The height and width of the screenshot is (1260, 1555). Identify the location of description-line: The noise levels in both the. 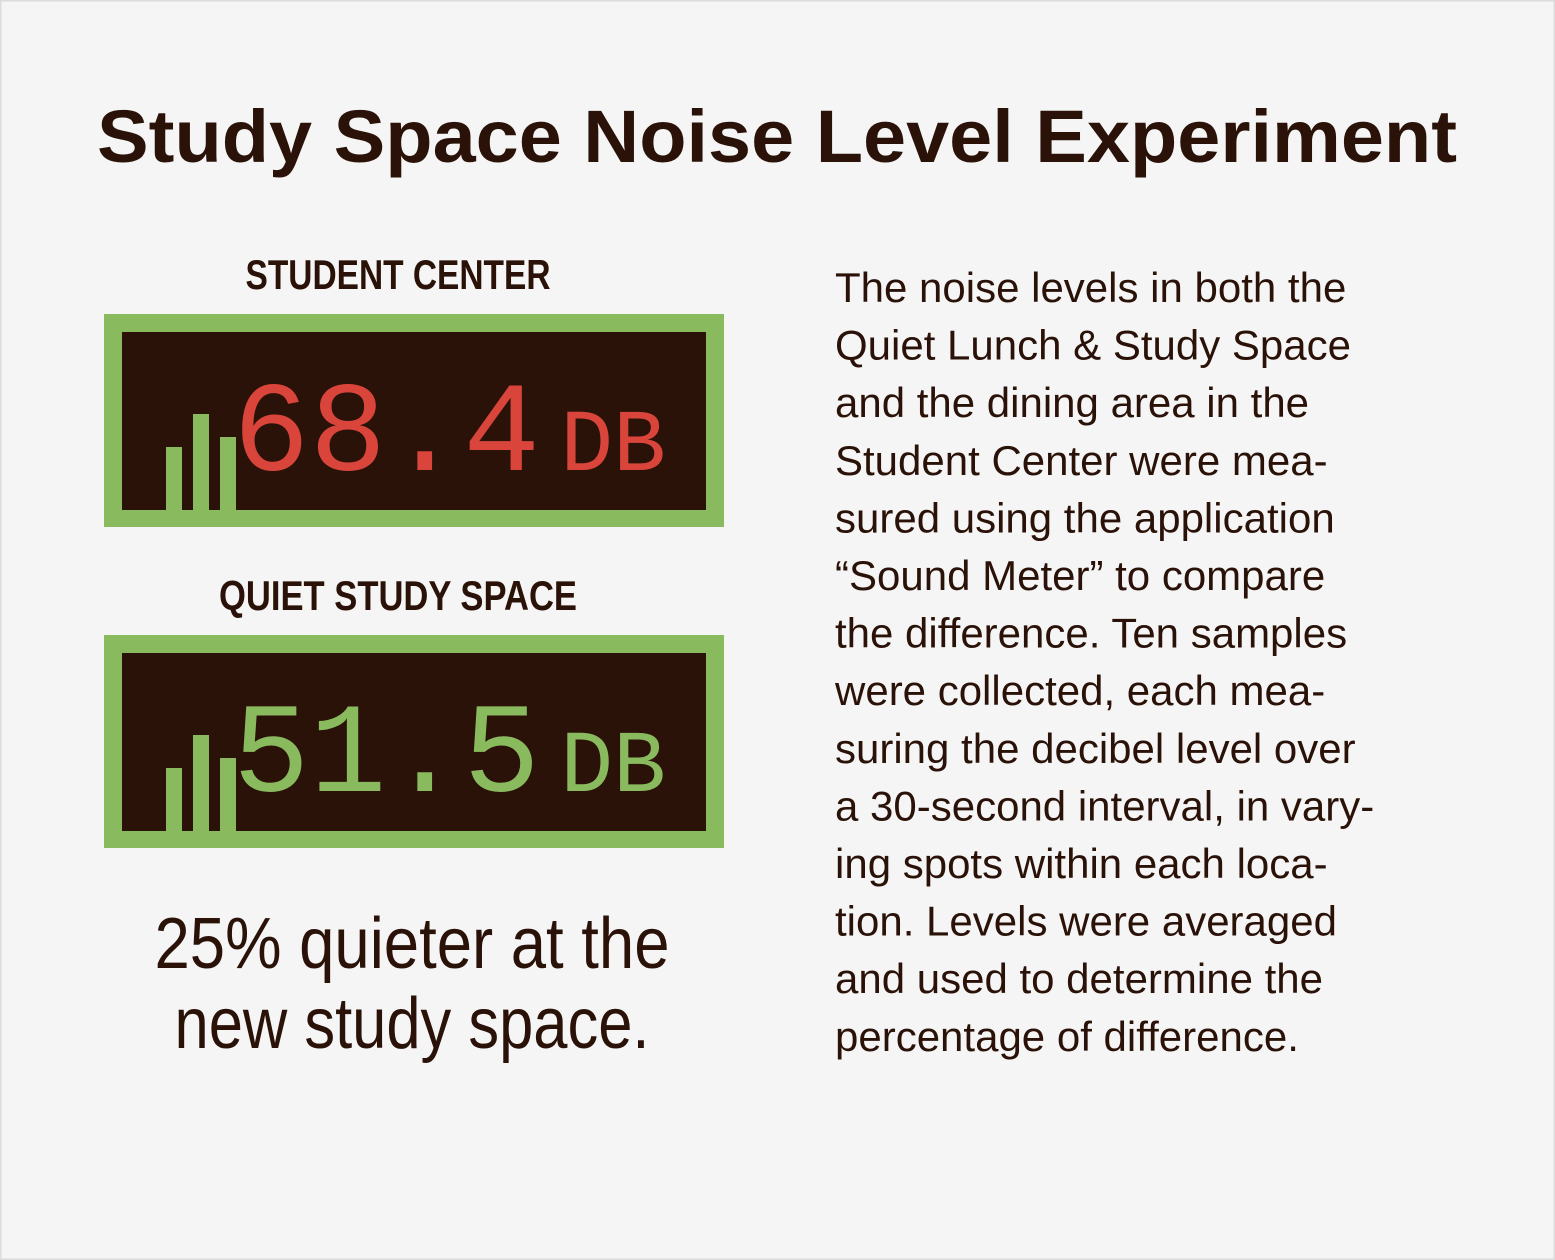
(1090, 287).